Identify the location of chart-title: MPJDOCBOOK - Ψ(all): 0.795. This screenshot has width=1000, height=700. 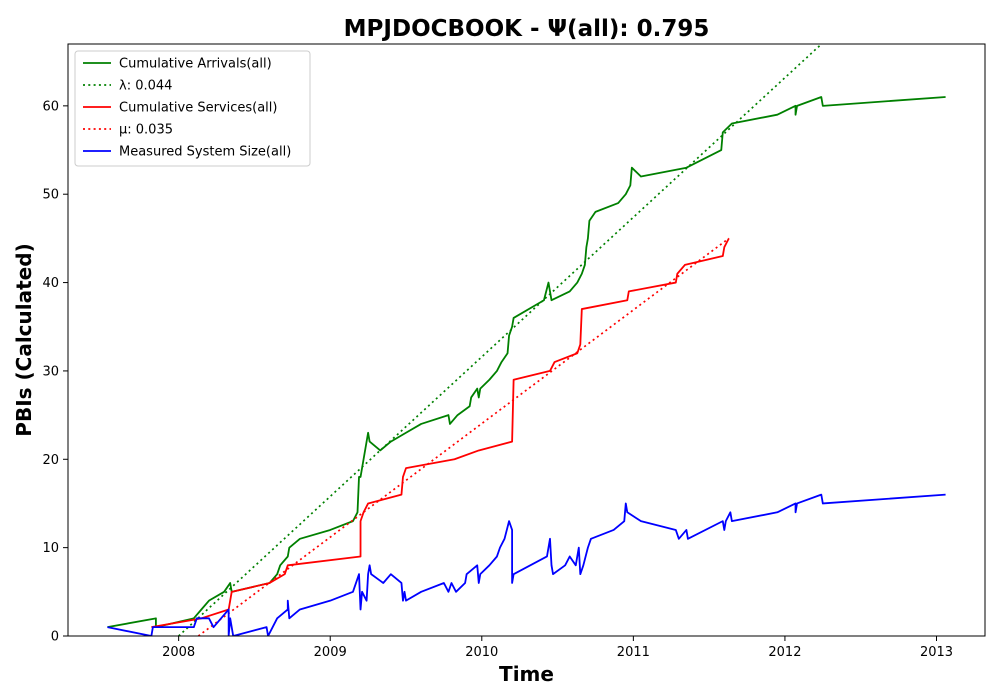
(527, 29).